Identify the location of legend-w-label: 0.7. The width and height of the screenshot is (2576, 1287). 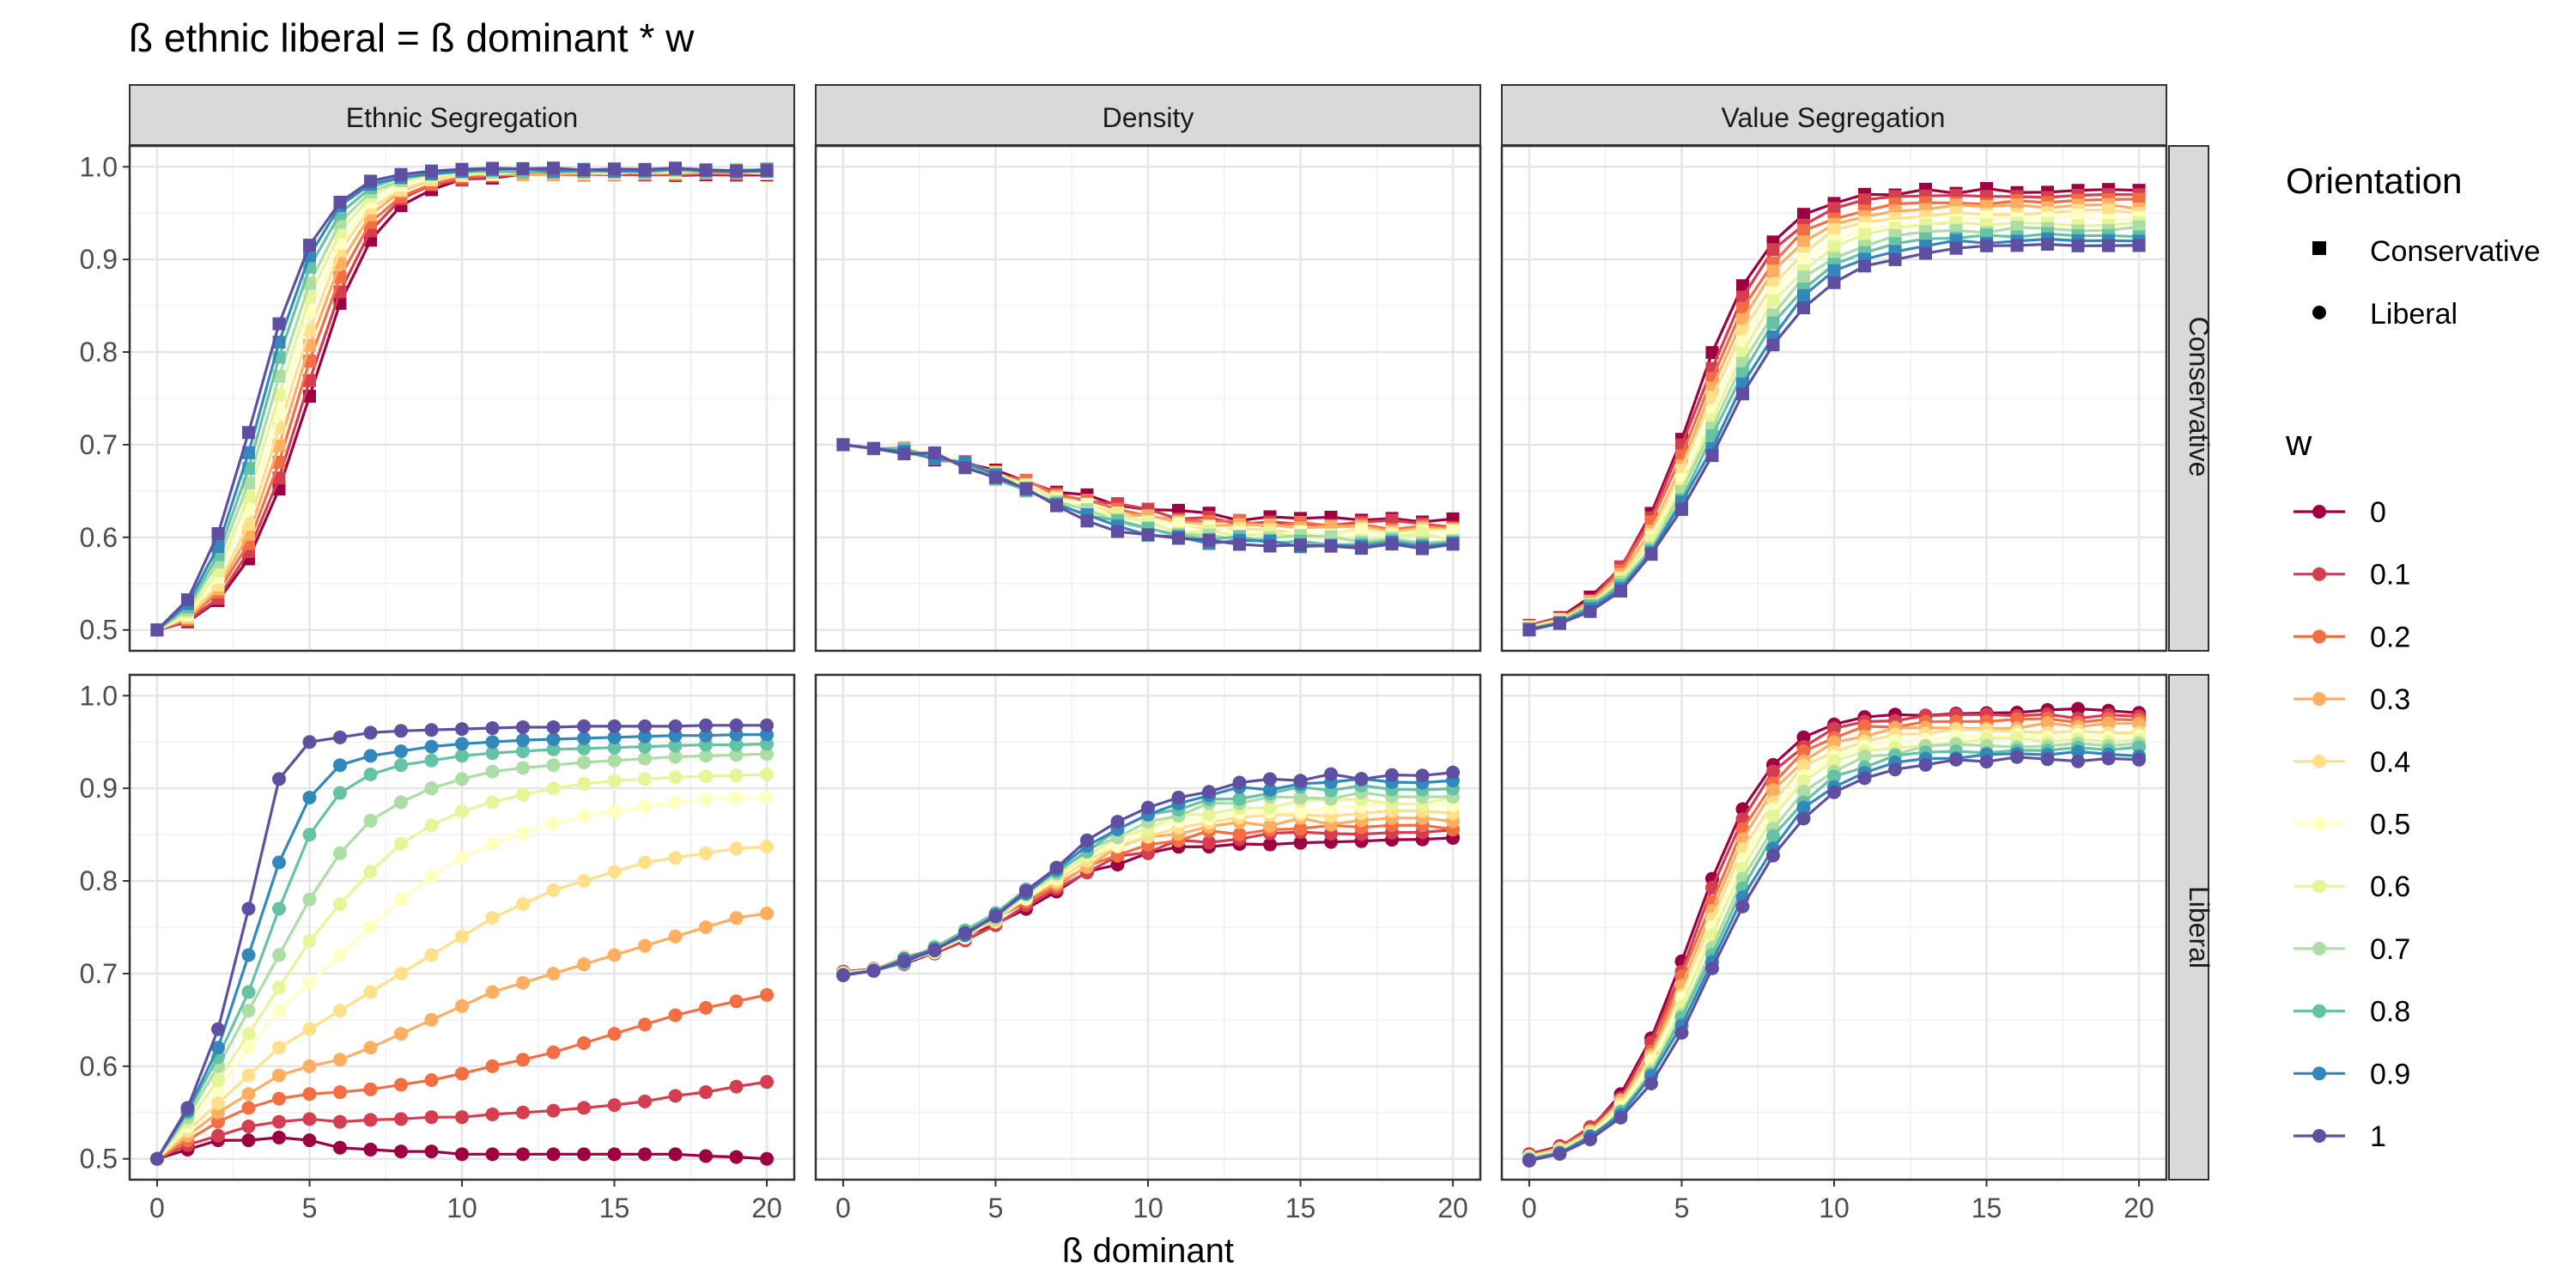
(2390, 949).